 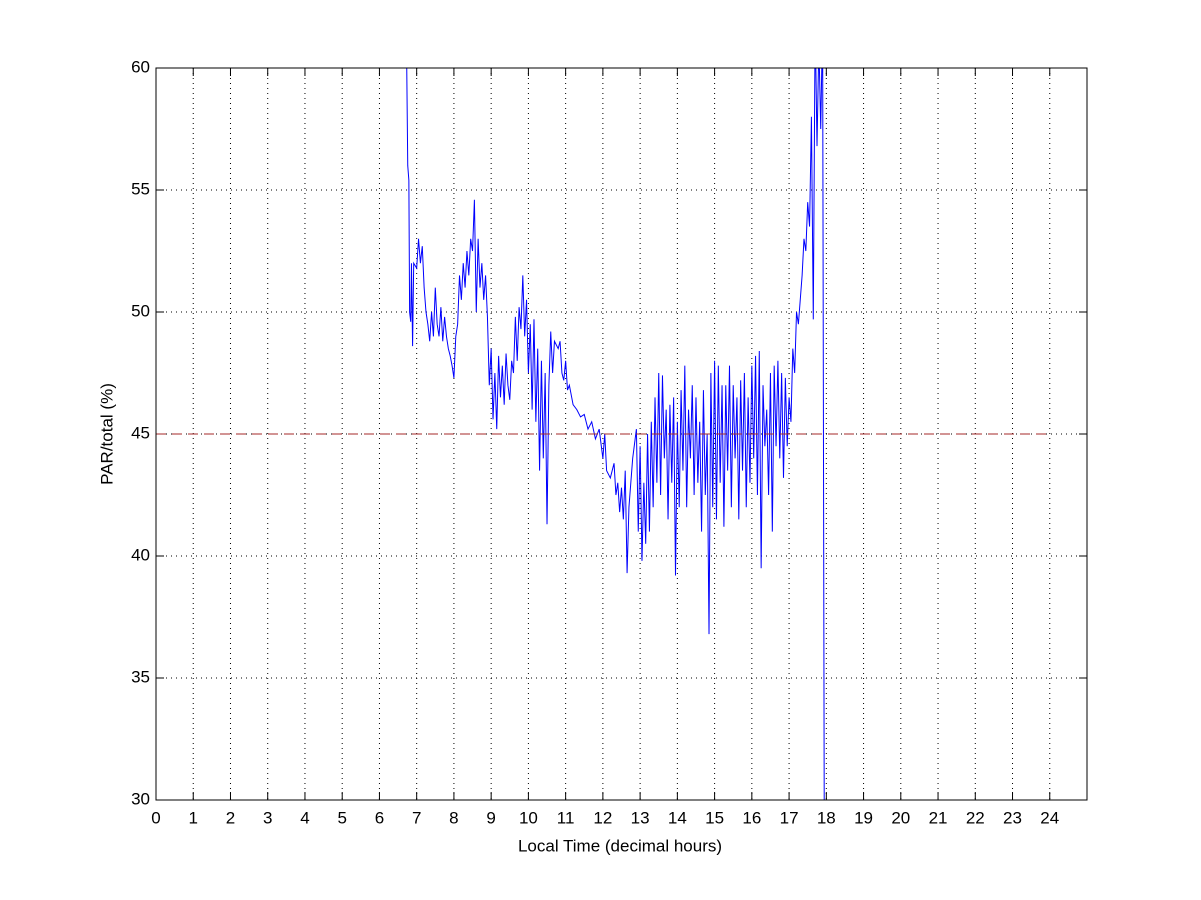 What do you see at coordinates (140, 798) in the screenshot?
I see `y-tick-label: 30` at bounding box center [140, 798].